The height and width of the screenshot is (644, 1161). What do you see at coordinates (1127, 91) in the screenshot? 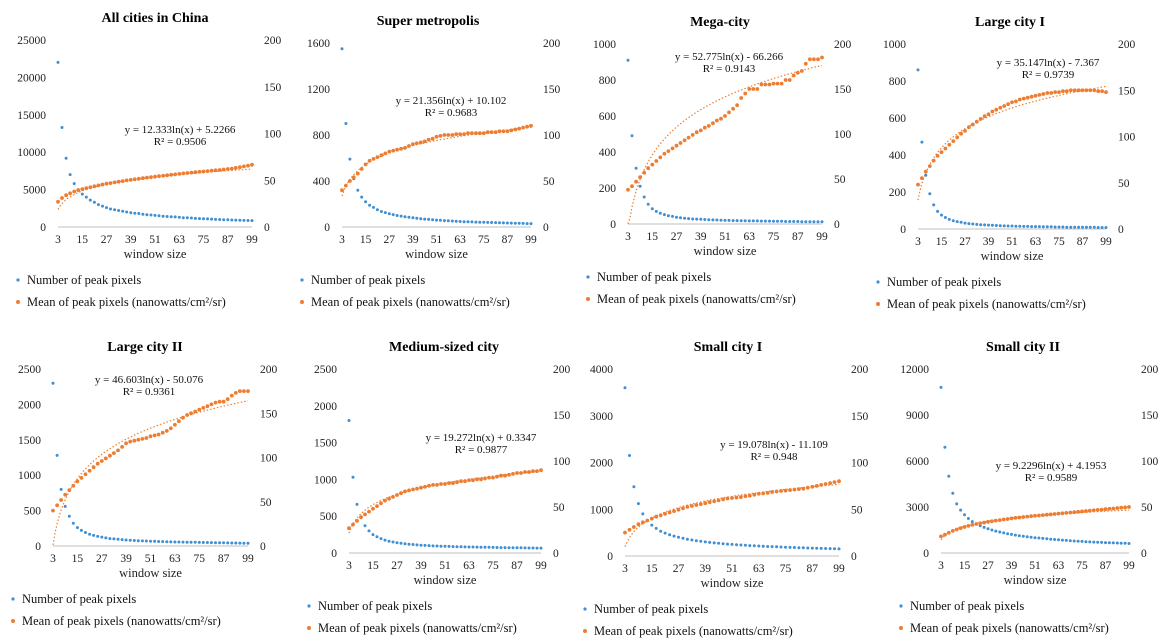
I see `y-right-tick-label: 150` at bounding box center [1127, 91].